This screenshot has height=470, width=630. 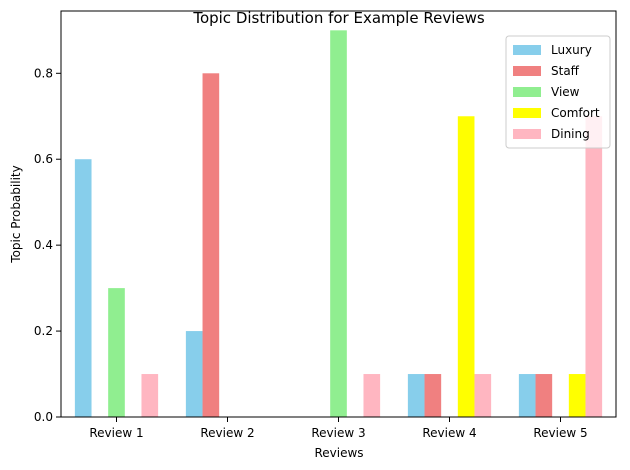 What do you see at coordinates (338, 453) in the screenshot?
I see `x-axis-label: Reviews` at bounding box center [338, 453].